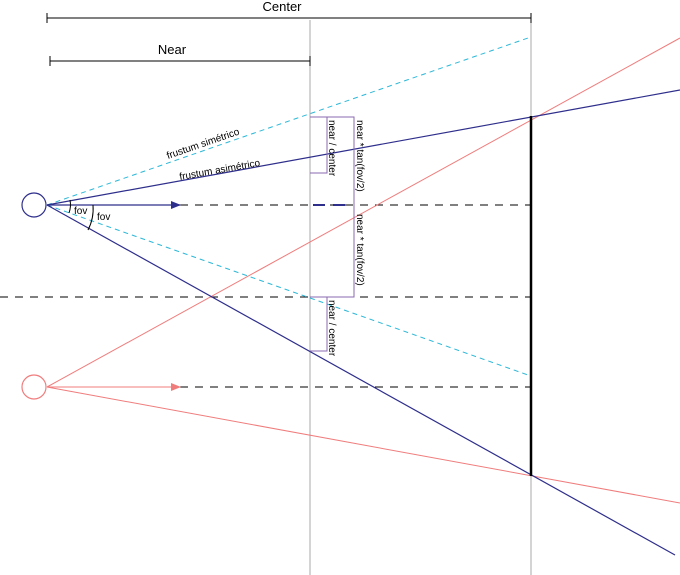 This screenshot has height=575, width=680. Describe the element at coordinates (359, 156) in the screenshot. I see `tan-label-upper: near * tan(fov/2)` at that location.